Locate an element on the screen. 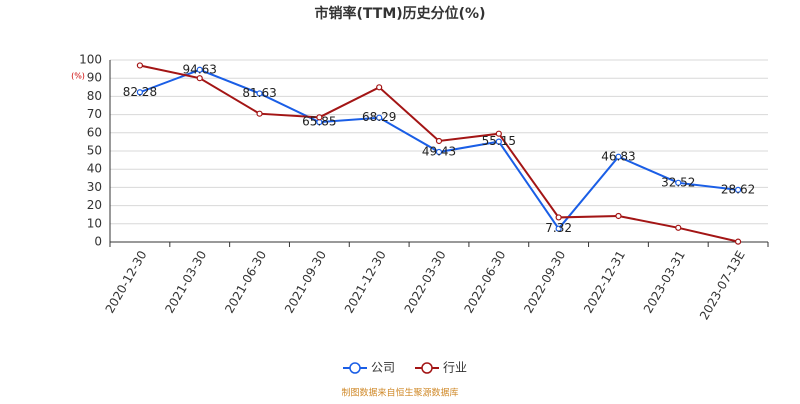  data-label: 49.43 is located at coordinates (439, 152).